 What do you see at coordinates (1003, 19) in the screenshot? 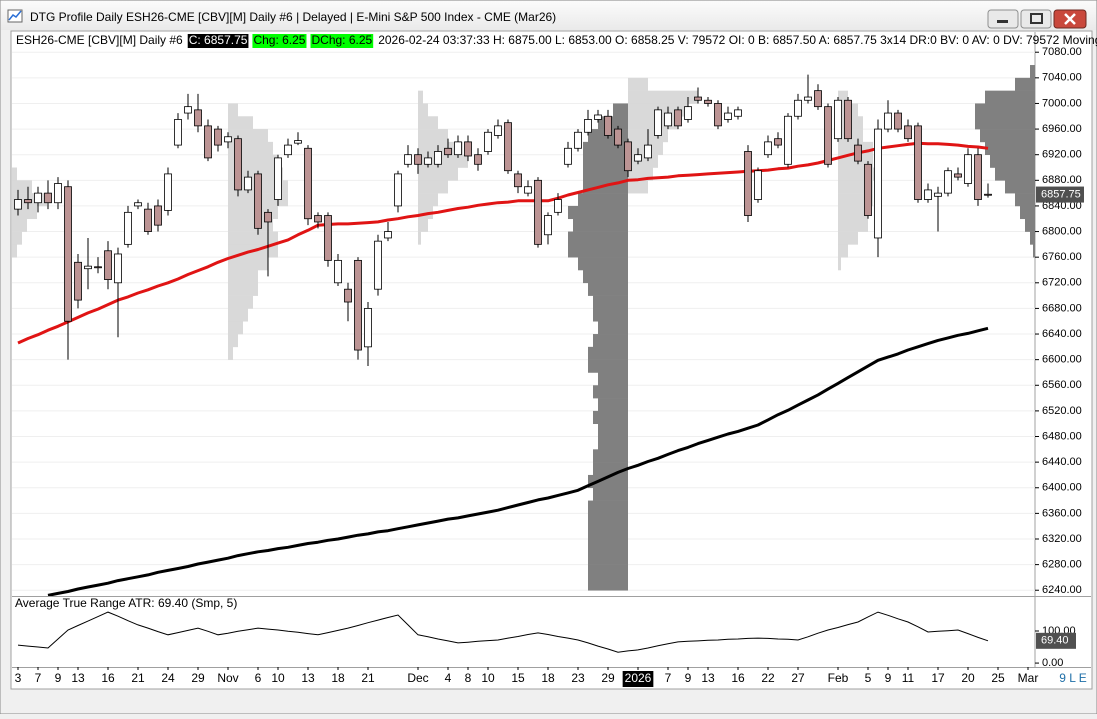
I see `minimize-button` at bounding box center [1003, 19].